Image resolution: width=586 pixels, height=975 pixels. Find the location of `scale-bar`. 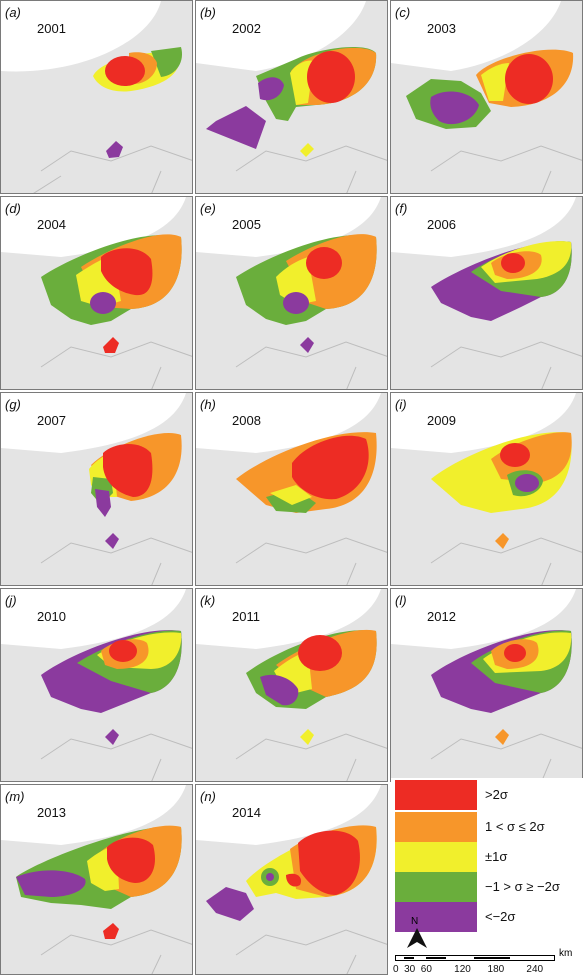

scale-bar is located at coordinates (475, 958).